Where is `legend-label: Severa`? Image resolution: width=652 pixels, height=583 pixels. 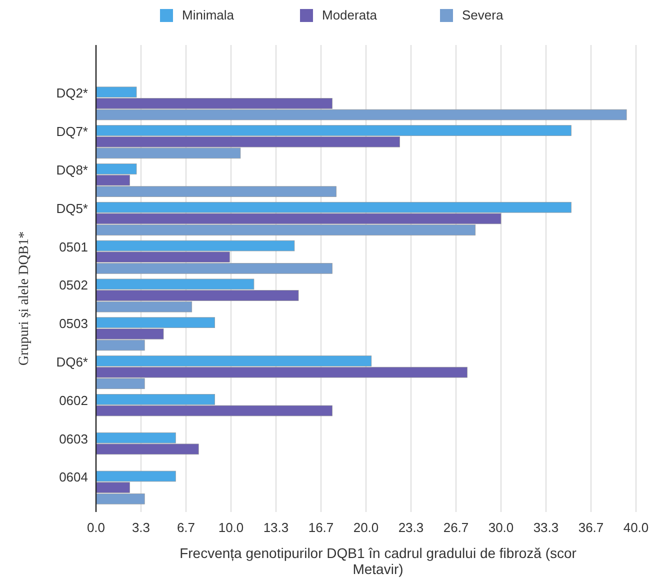 legend-label: Severa is located at coordinates (483, 14).